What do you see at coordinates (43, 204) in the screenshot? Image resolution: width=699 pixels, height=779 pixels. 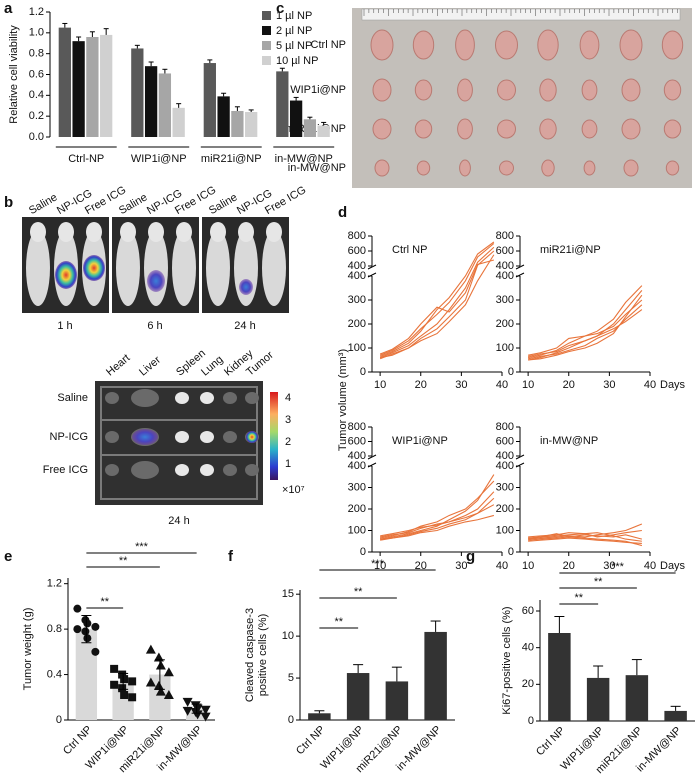 I see `group-label: Saline` at bounding box center [43, 204].